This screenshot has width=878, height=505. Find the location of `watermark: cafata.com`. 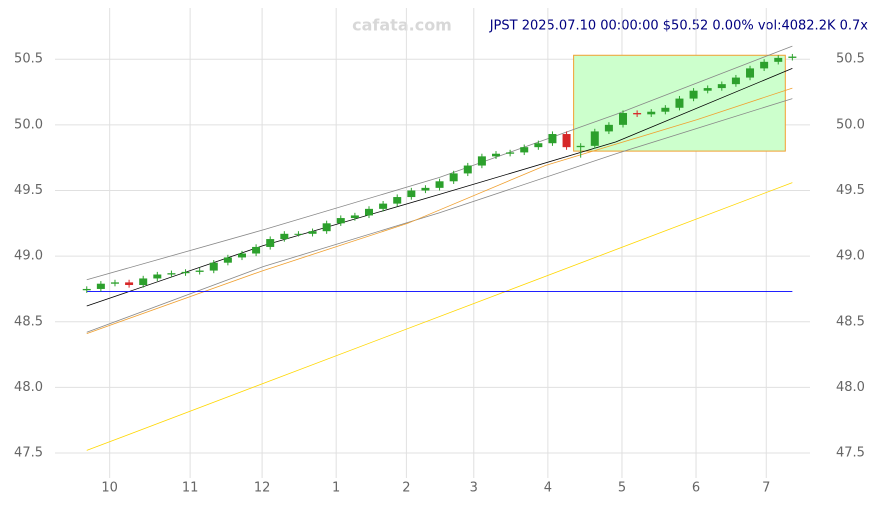

watermark: cafata.com is located at coordinates (402, 25).